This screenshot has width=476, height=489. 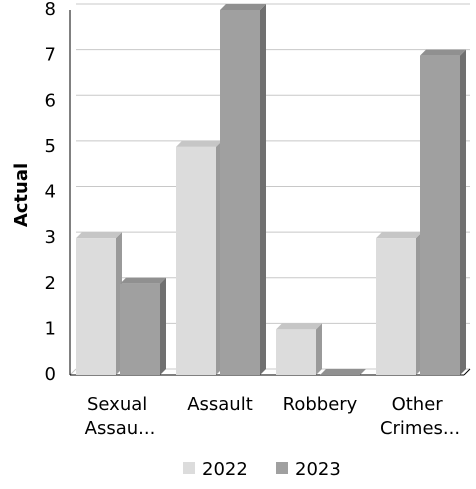 I want to click on x-axis-depth, so click(x=467, y=372).